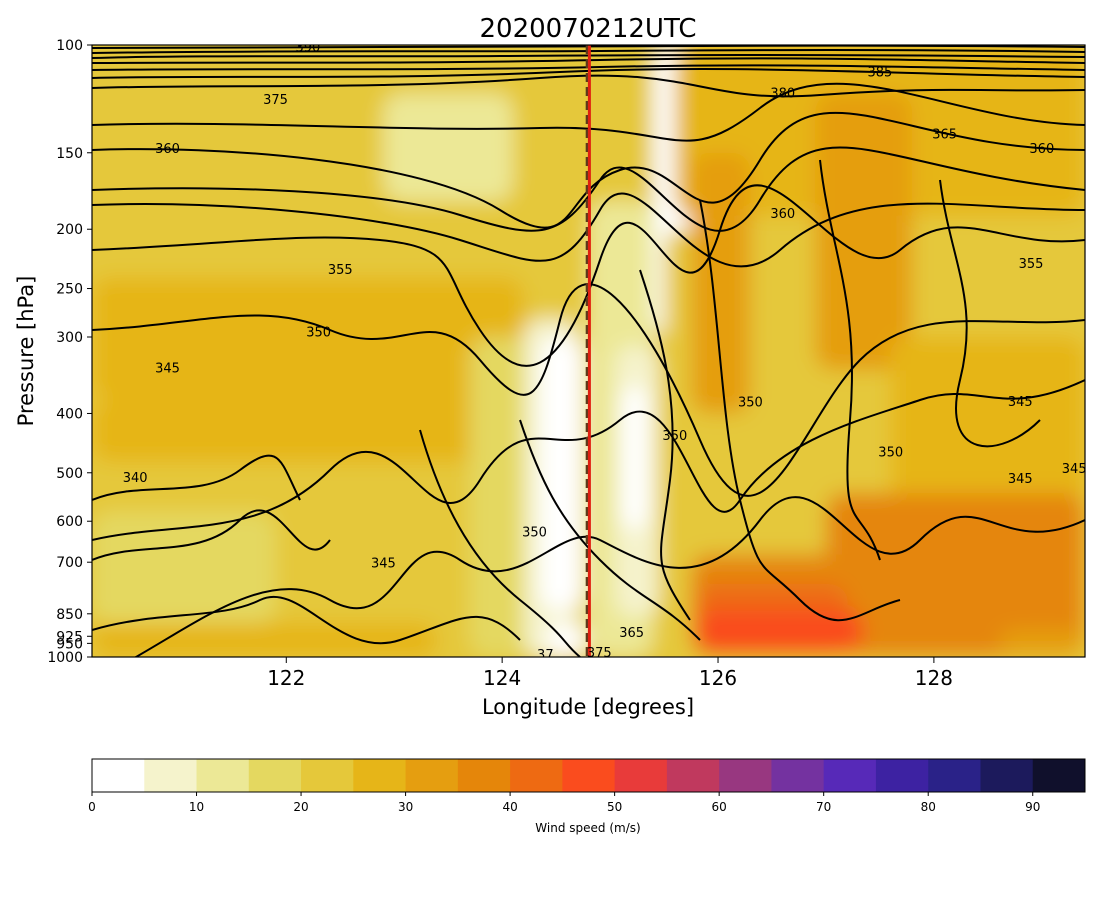 This screenshot has width=1100, height=900. Describe the element at coordinates (587, 828) in the screenshot. I see `colorbar-label: Wind speed (m/s)` at that location.